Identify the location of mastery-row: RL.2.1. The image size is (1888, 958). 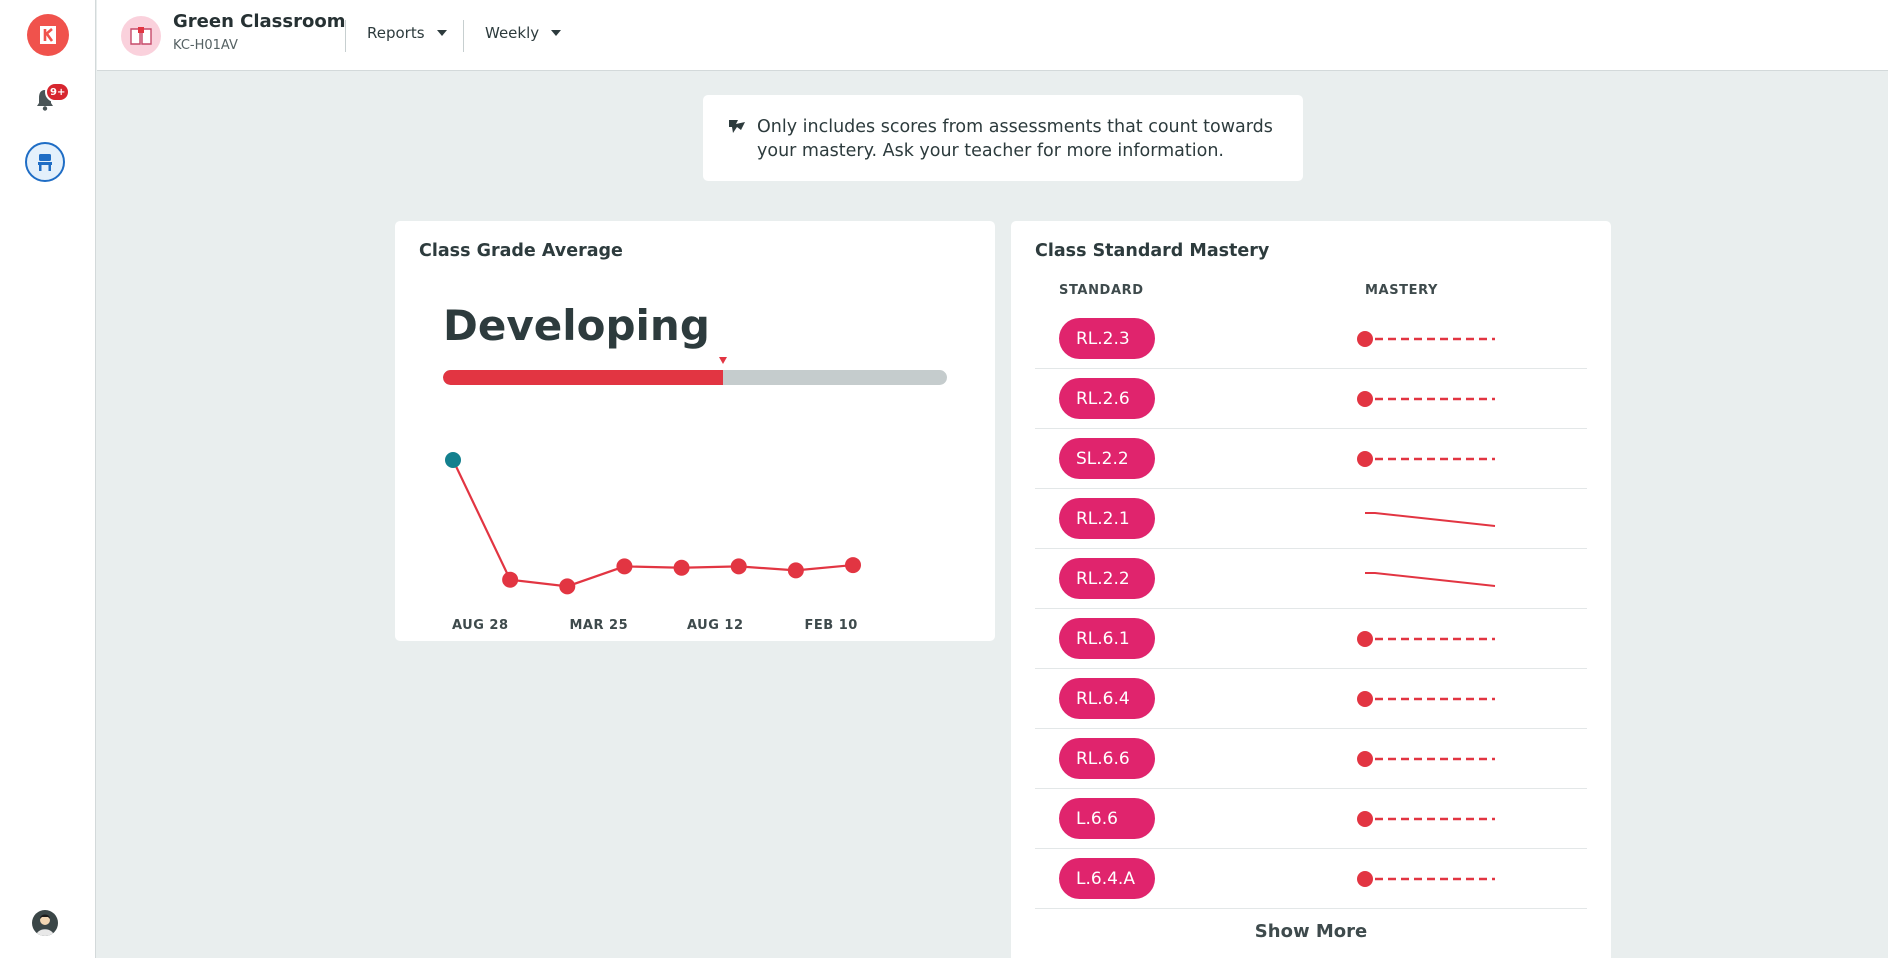
(1311, 519).